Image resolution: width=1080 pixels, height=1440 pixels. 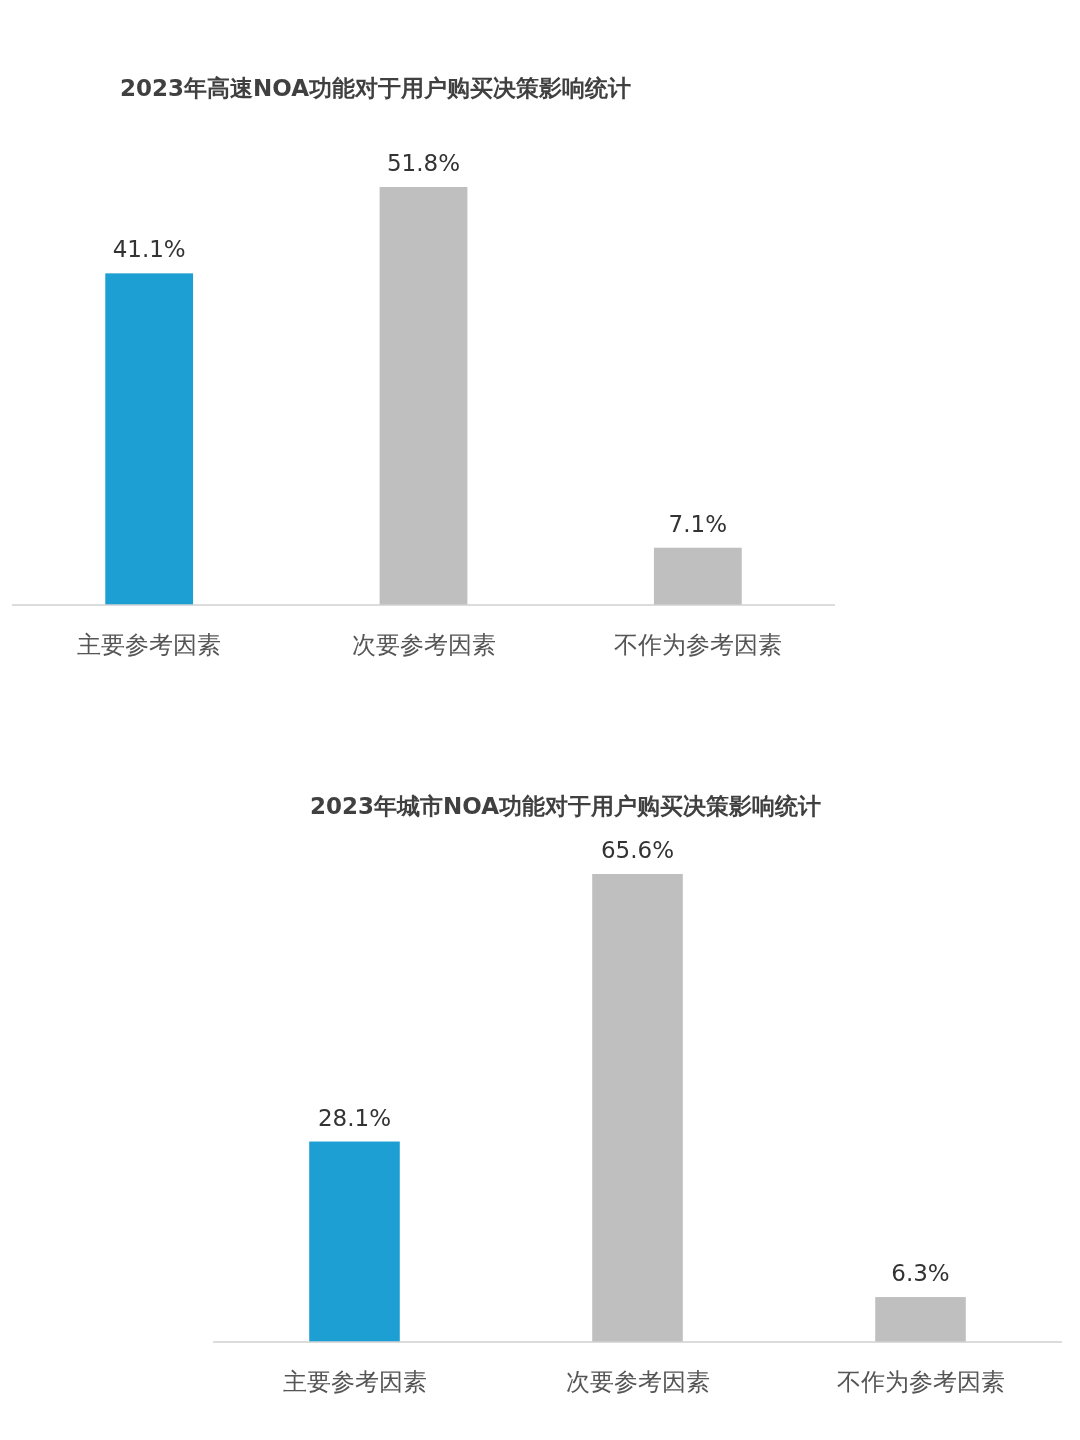 What do you see at coordinates (149, 249) in the screenshot?
I see `data-label: 41.1%` at bounding box center [149, 249].